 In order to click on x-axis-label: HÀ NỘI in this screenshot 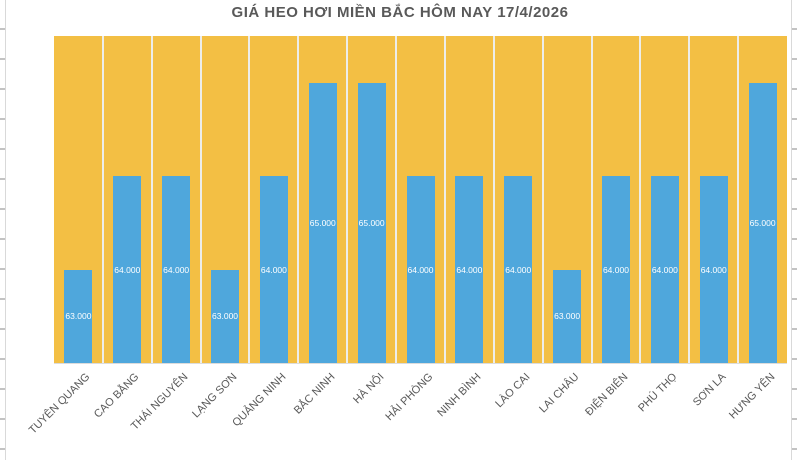, I will do `click(368, 389)`.